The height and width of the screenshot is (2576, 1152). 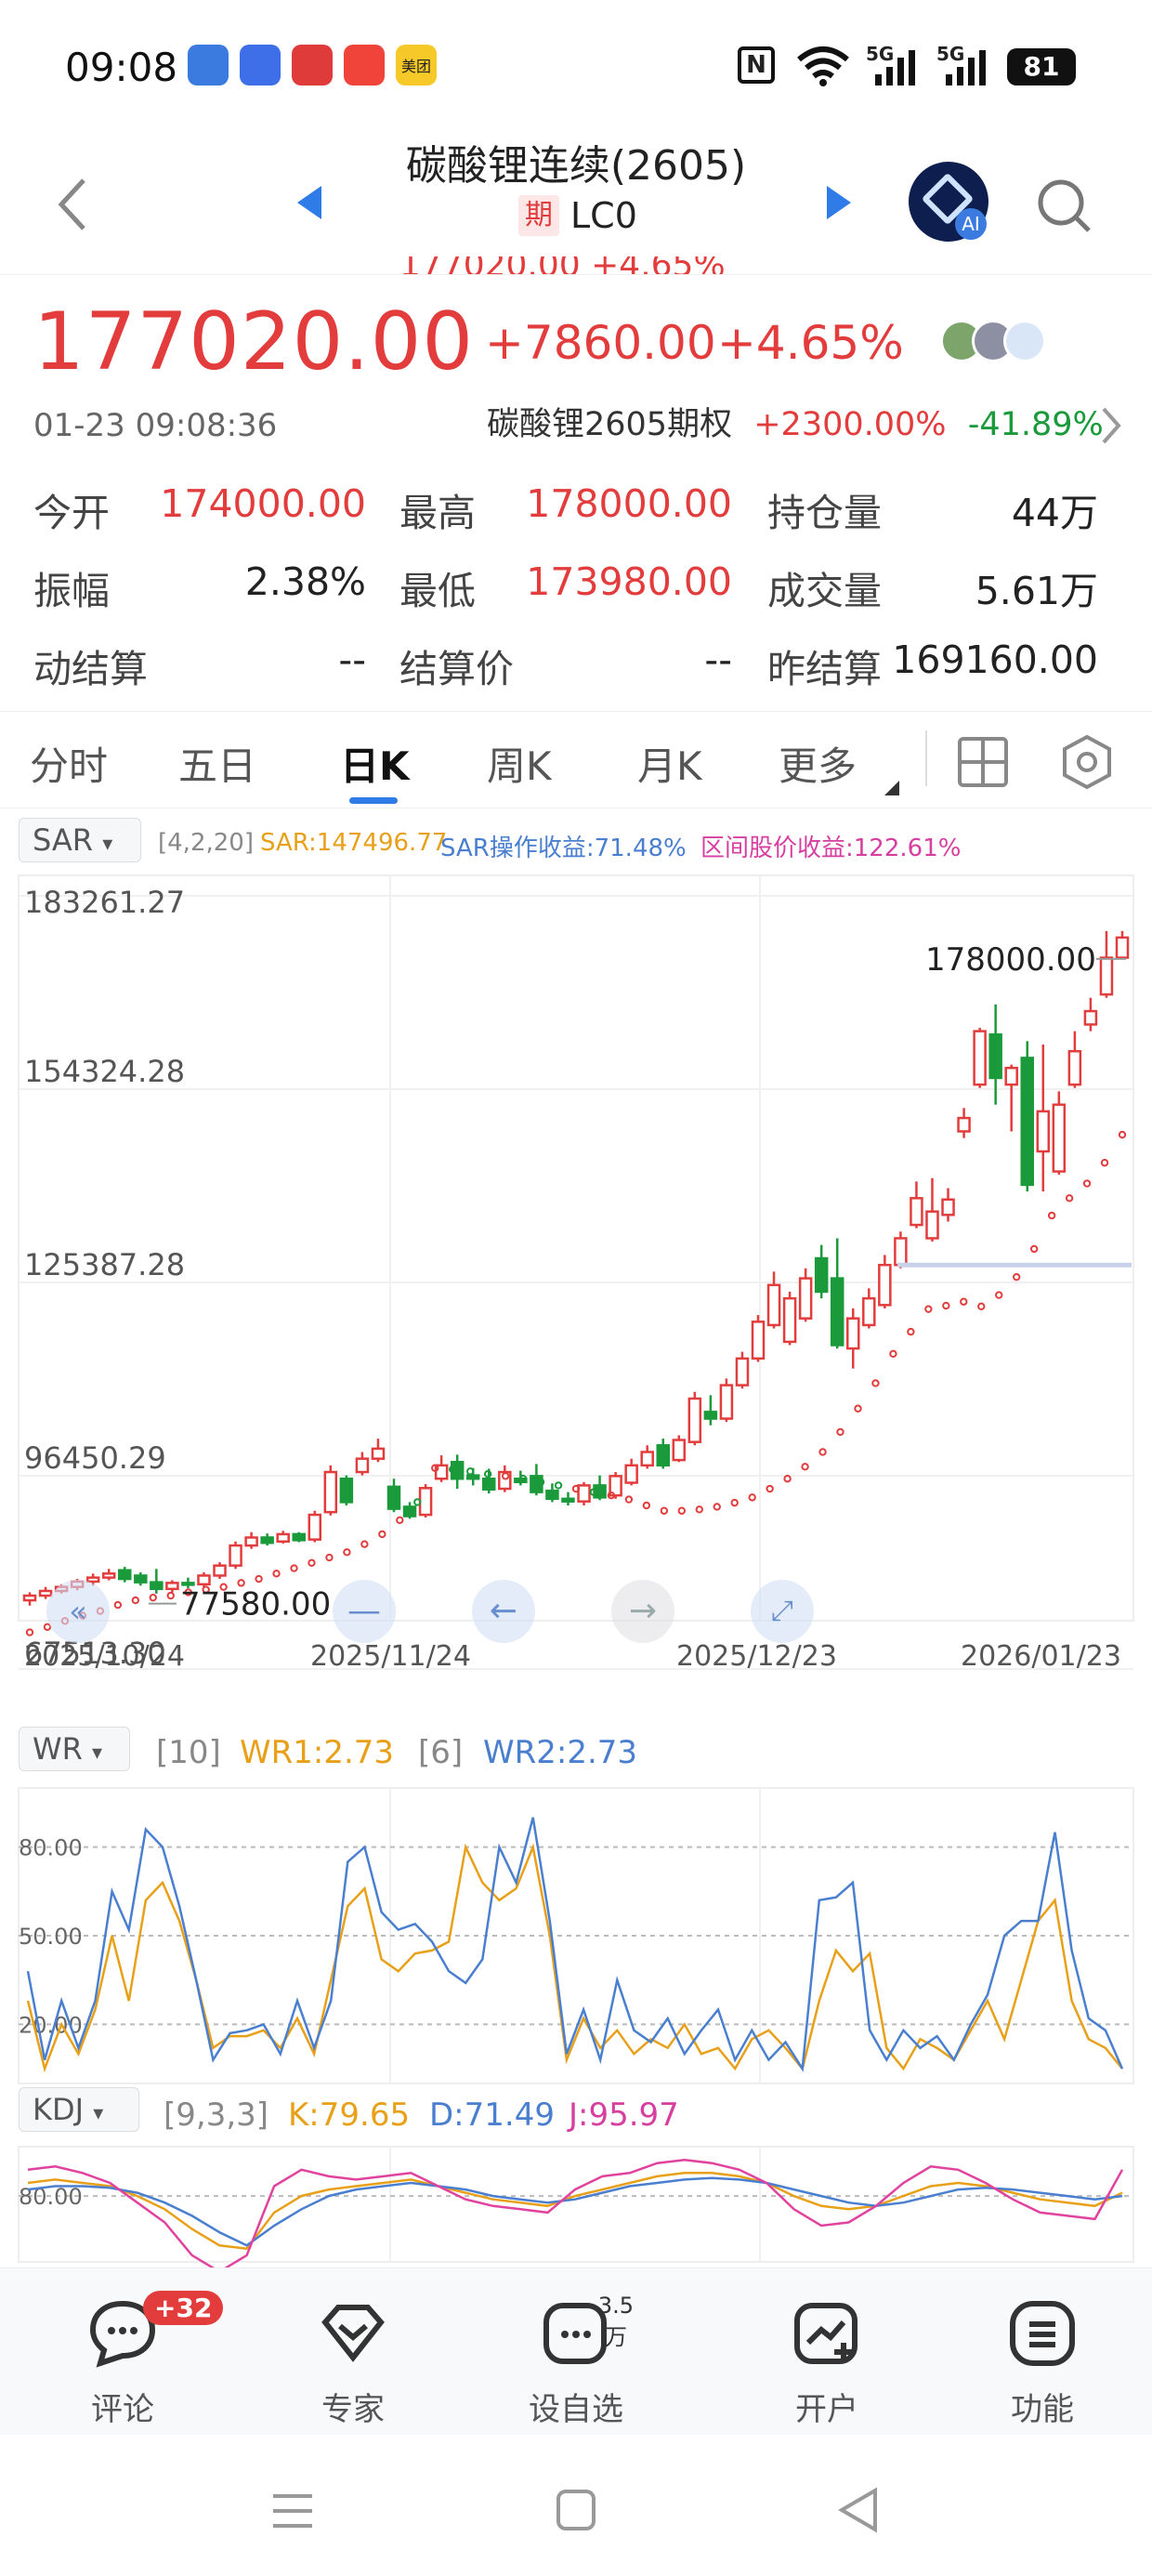 I want to click on scroll-left-button: ←, so click(x=503, y=1611).